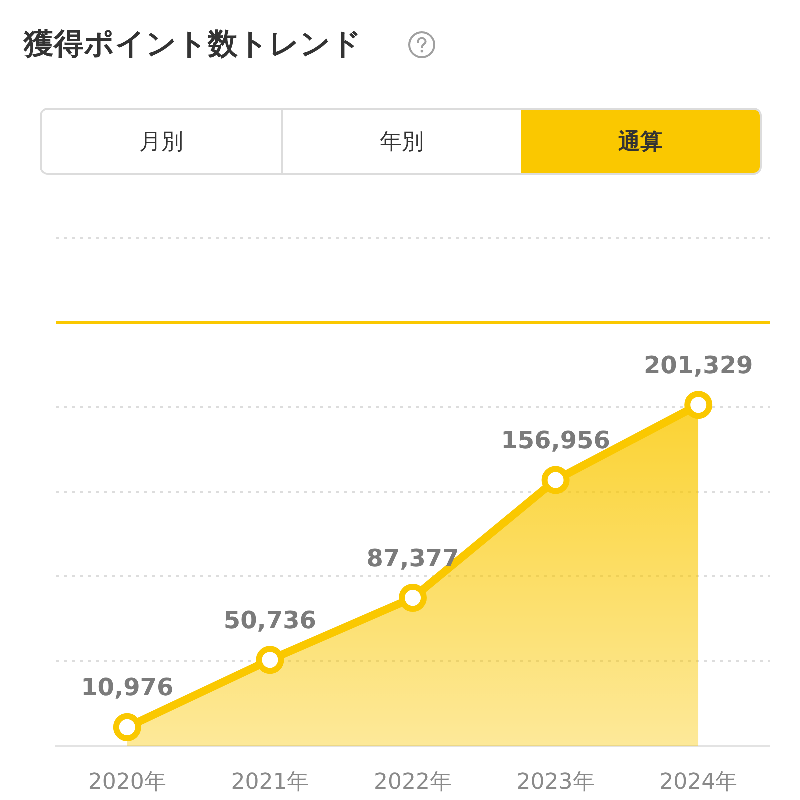 The image size is (800, 800). What do you see at coordinates (640, 141) in the screenshot?
I see `tab: 通算` at bounding box center [640, 141].